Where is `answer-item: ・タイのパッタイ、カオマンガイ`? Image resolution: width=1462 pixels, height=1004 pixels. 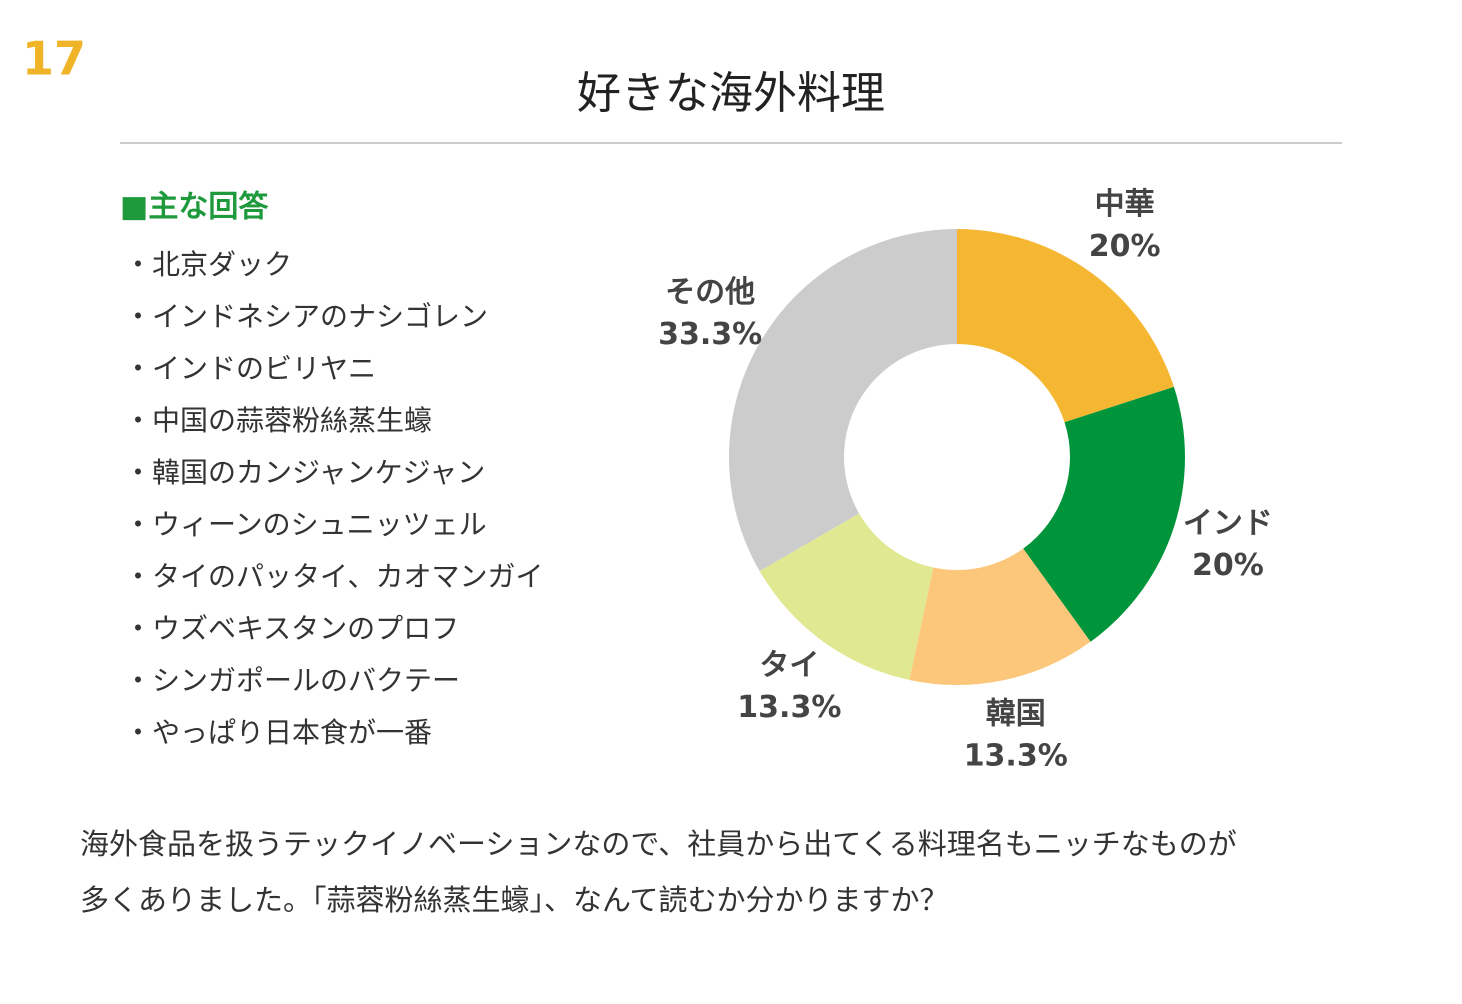 answer-item: ・タイのパッタイ、カオマンガイ is located at coordinates (333, 576).